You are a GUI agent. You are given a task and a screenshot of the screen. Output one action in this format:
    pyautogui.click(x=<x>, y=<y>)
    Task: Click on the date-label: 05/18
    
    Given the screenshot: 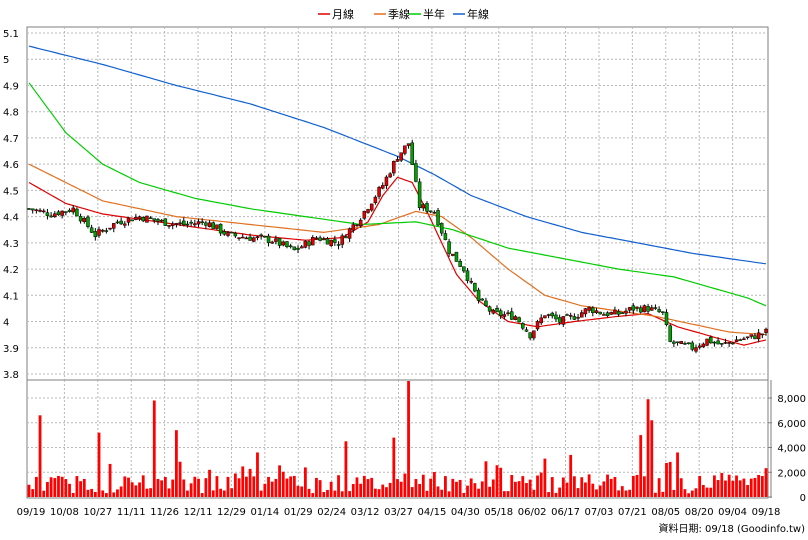 What is the action you would take?
    pyautogui.click(x=498, y=512)
    